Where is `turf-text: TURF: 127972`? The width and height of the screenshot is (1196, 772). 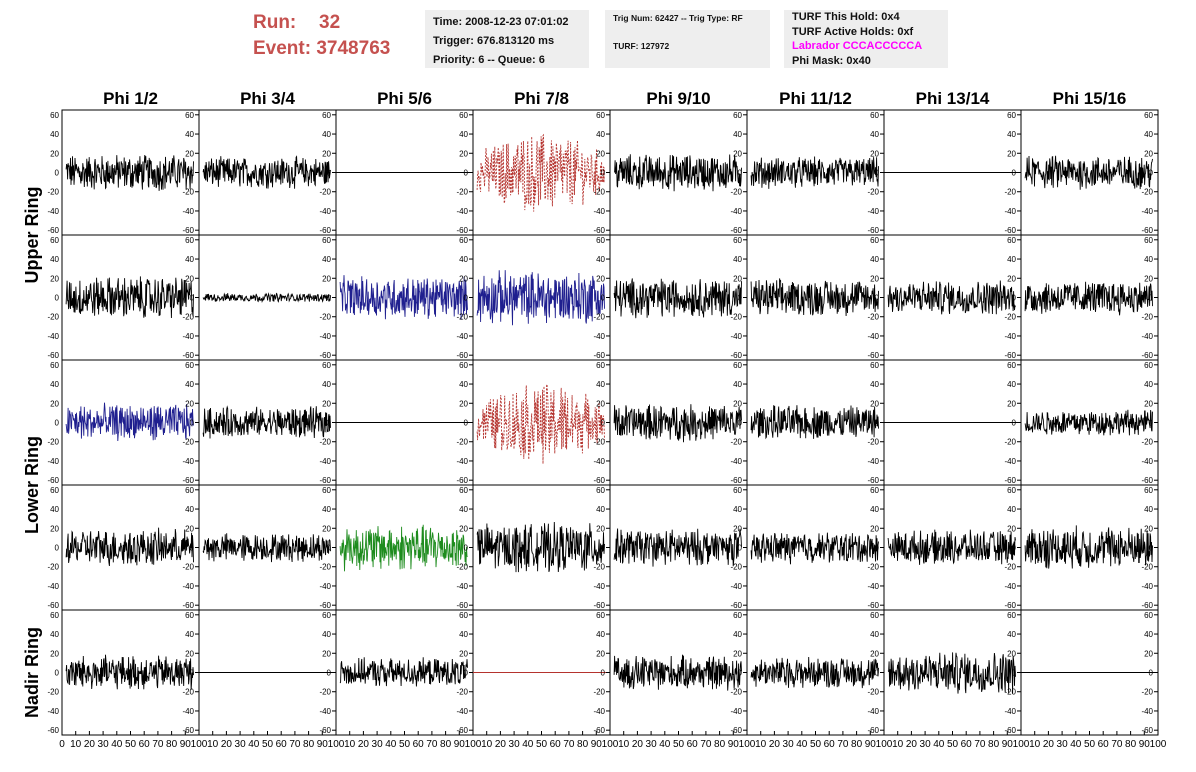
turf-text: TURF: 127972 is located at coordinates (641, 46).